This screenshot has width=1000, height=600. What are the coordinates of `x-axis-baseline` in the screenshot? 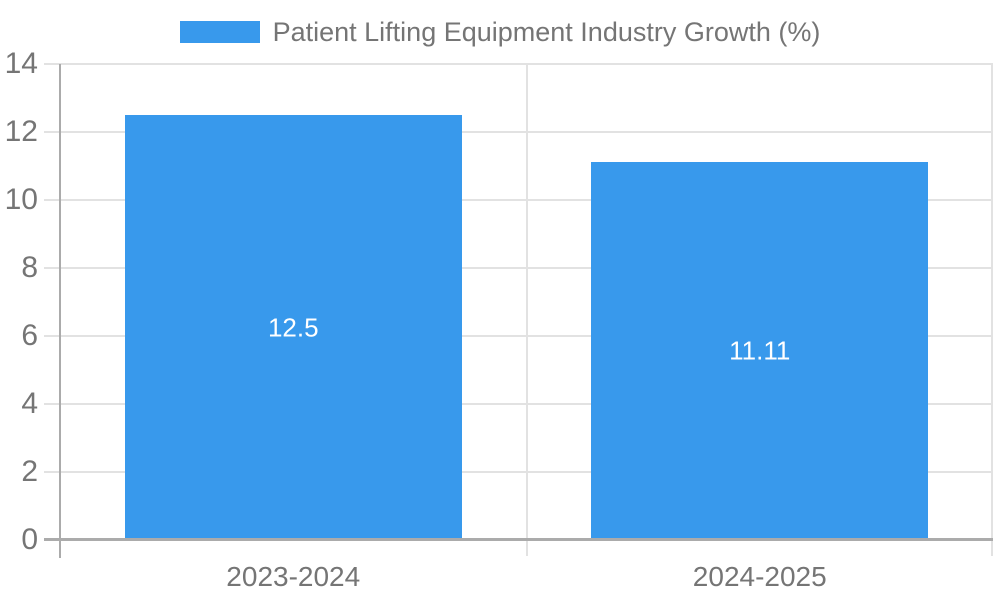 It's located at (518, 539).